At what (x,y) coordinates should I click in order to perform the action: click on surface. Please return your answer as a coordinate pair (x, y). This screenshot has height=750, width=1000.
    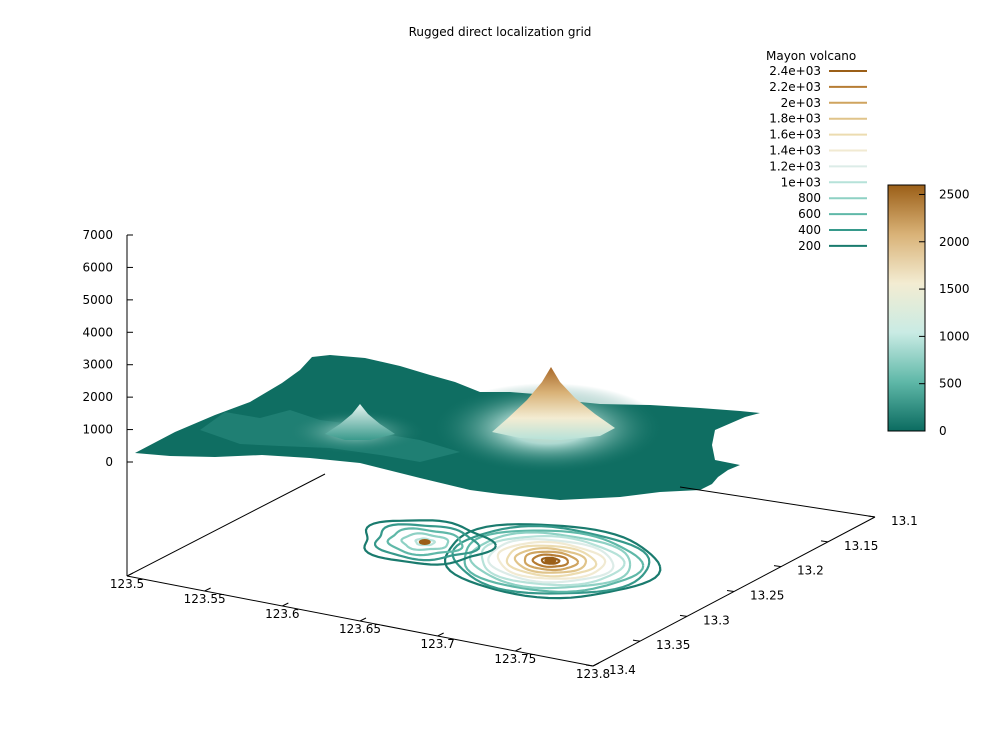
    Looking at the image, I should click on (447, 427).